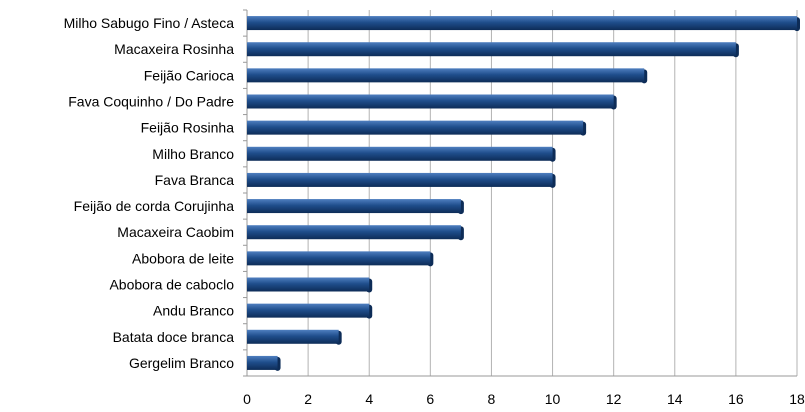  What do you see at coordinates (193, 311) in the screenshot?
I see `category-label: Andu Branco` at bounding box center [193, 311].